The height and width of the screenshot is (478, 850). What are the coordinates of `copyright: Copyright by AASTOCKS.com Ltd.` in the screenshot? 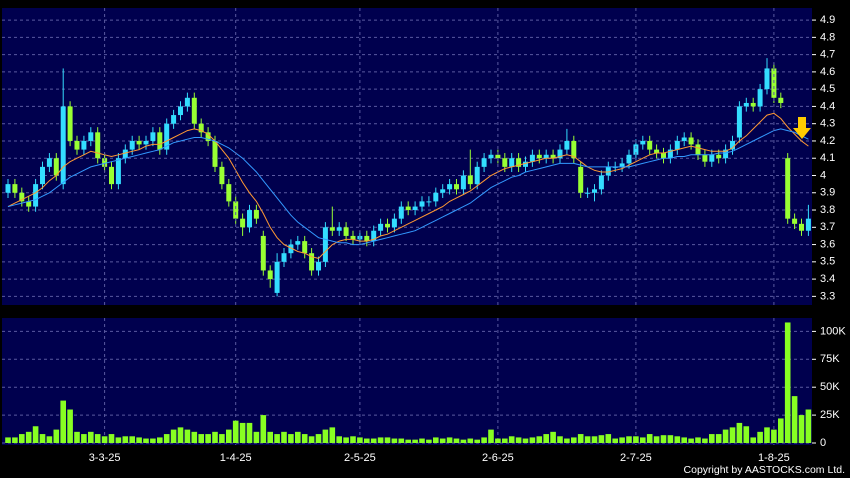 It's located at (764, 470).